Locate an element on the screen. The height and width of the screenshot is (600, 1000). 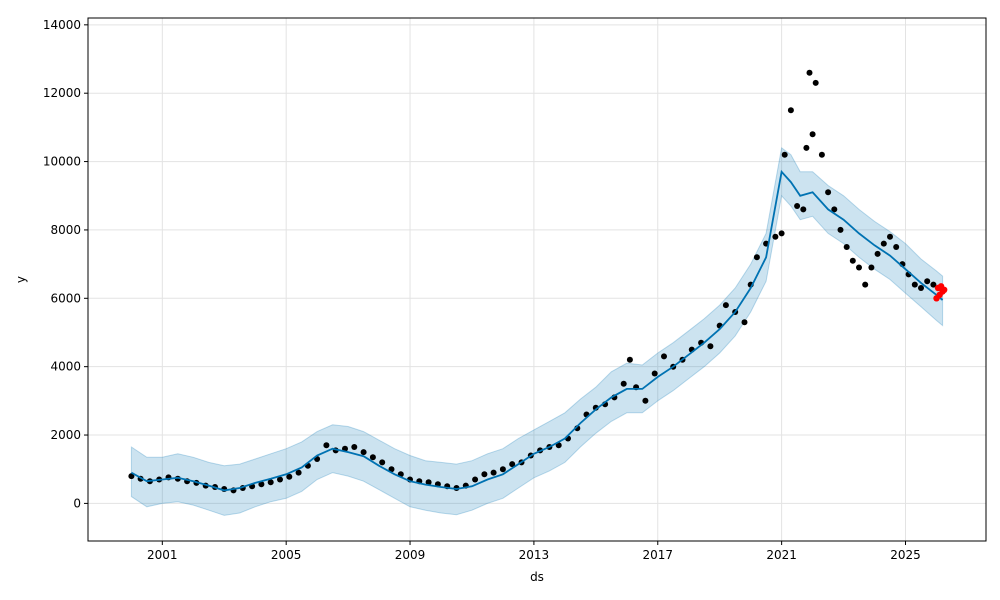
y-tick-label: 8000 is located at coordinates (65, 230).